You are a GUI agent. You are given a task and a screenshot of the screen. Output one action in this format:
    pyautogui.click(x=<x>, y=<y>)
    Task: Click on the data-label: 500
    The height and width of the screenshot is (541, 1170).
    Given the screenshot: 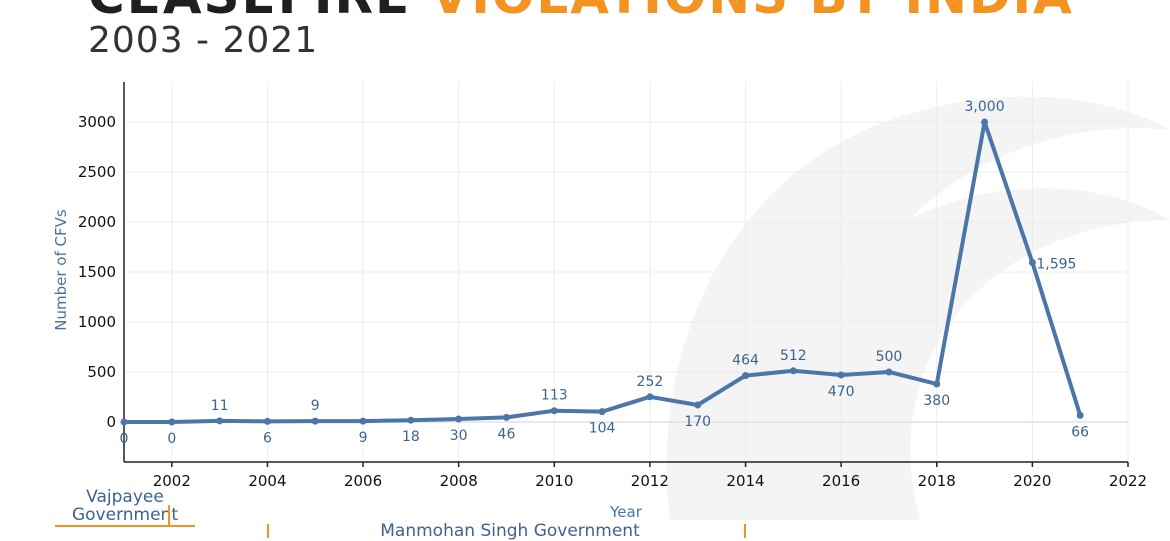 What is the action you would take?
    pyautogui.click(x=889, y=357)
    